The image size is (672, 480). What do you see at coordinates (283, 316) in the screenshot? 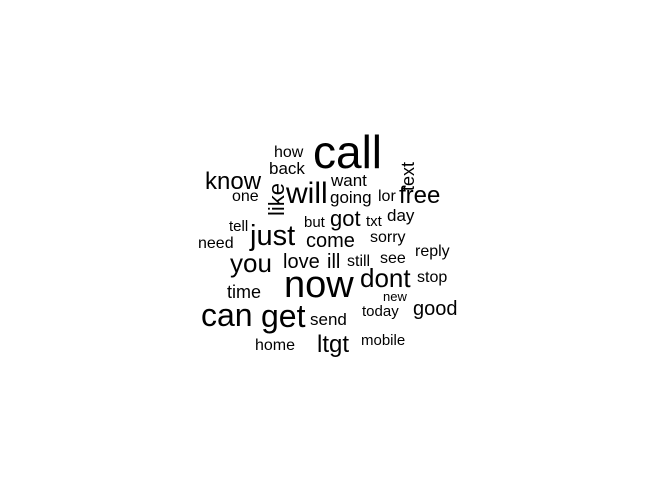
I see `word-get: get` at bounding box center [283, 316].